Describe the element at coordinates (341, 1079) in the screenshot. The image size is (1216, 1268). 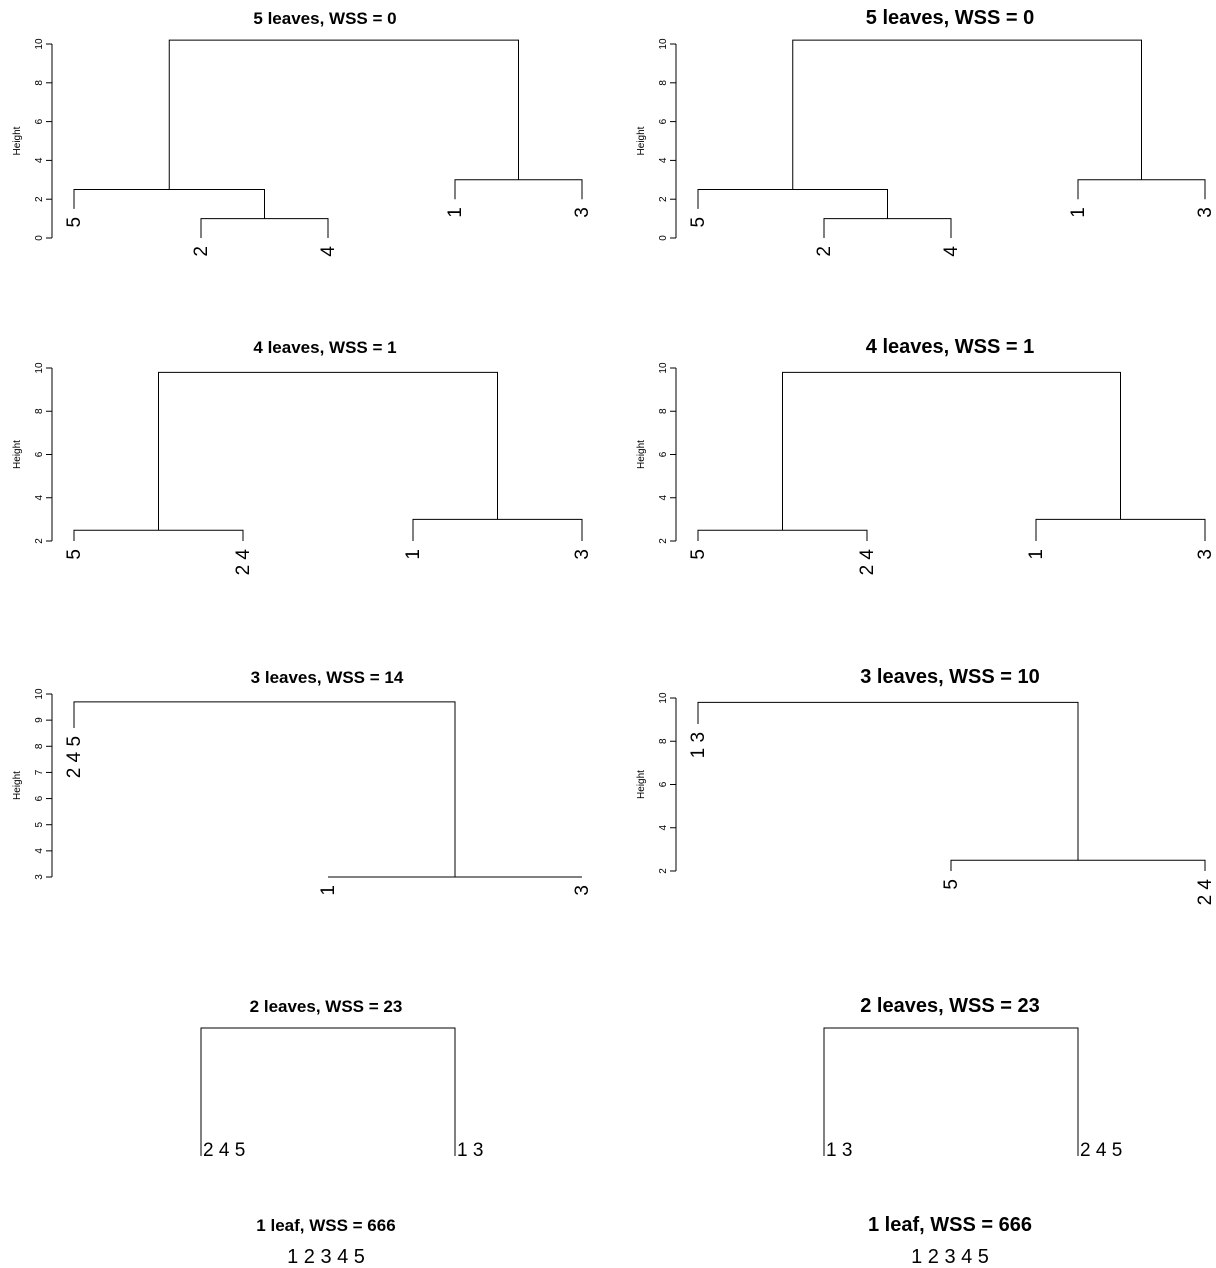
I see `dendrogram-panel: 2 leaves, WSS = 23 2 4 5 1 3` at that location.